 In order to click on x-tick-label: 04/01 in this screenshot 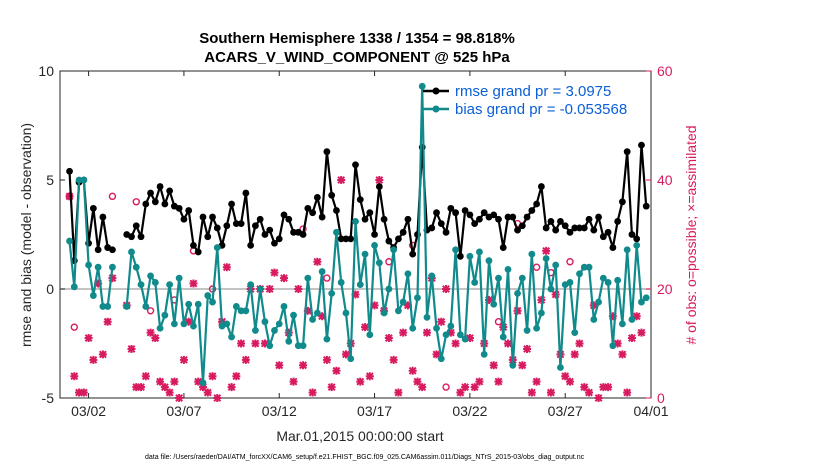, I will do `click(650, 411)`.